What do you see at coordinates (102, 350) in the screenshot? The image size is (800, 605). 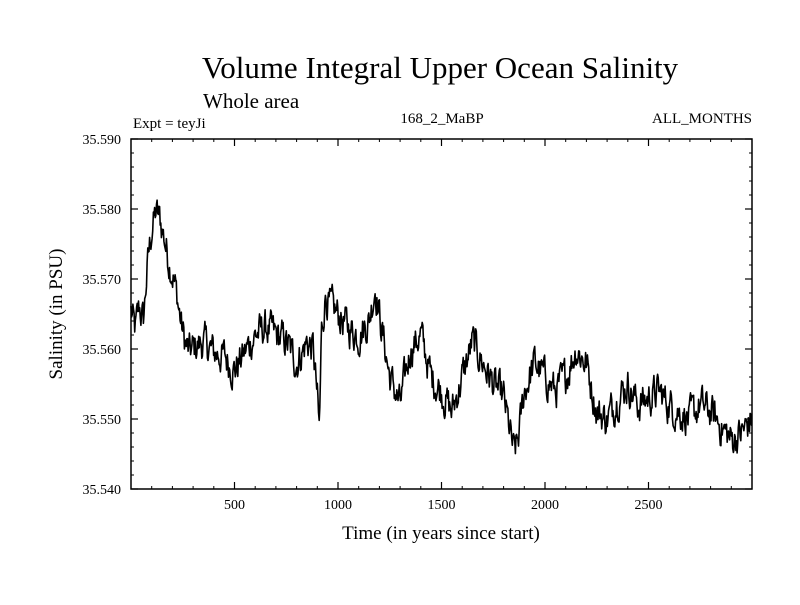 I see `y-tick-label: 35.560` at bounding box center [102, 350].